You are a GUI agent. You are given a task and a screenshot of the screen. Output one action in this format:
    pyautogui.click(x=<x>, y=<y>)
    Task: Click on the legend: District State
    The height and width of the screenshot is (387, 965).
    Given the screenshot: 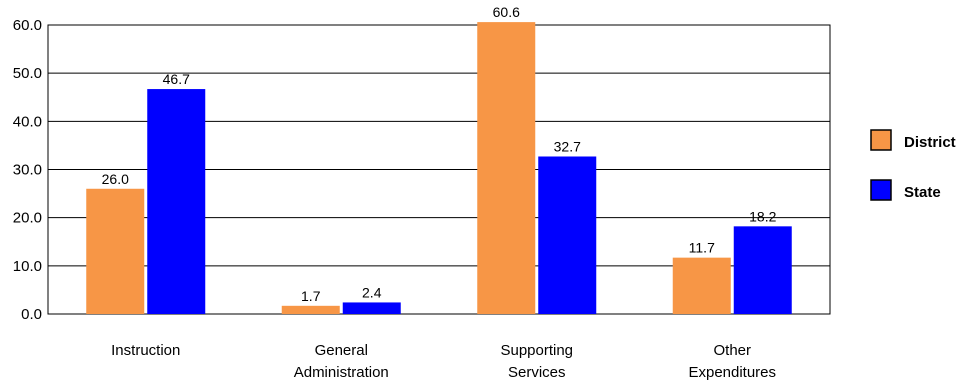 What is the action you would take?
    pyautogui.click(x=913, y=165)
    